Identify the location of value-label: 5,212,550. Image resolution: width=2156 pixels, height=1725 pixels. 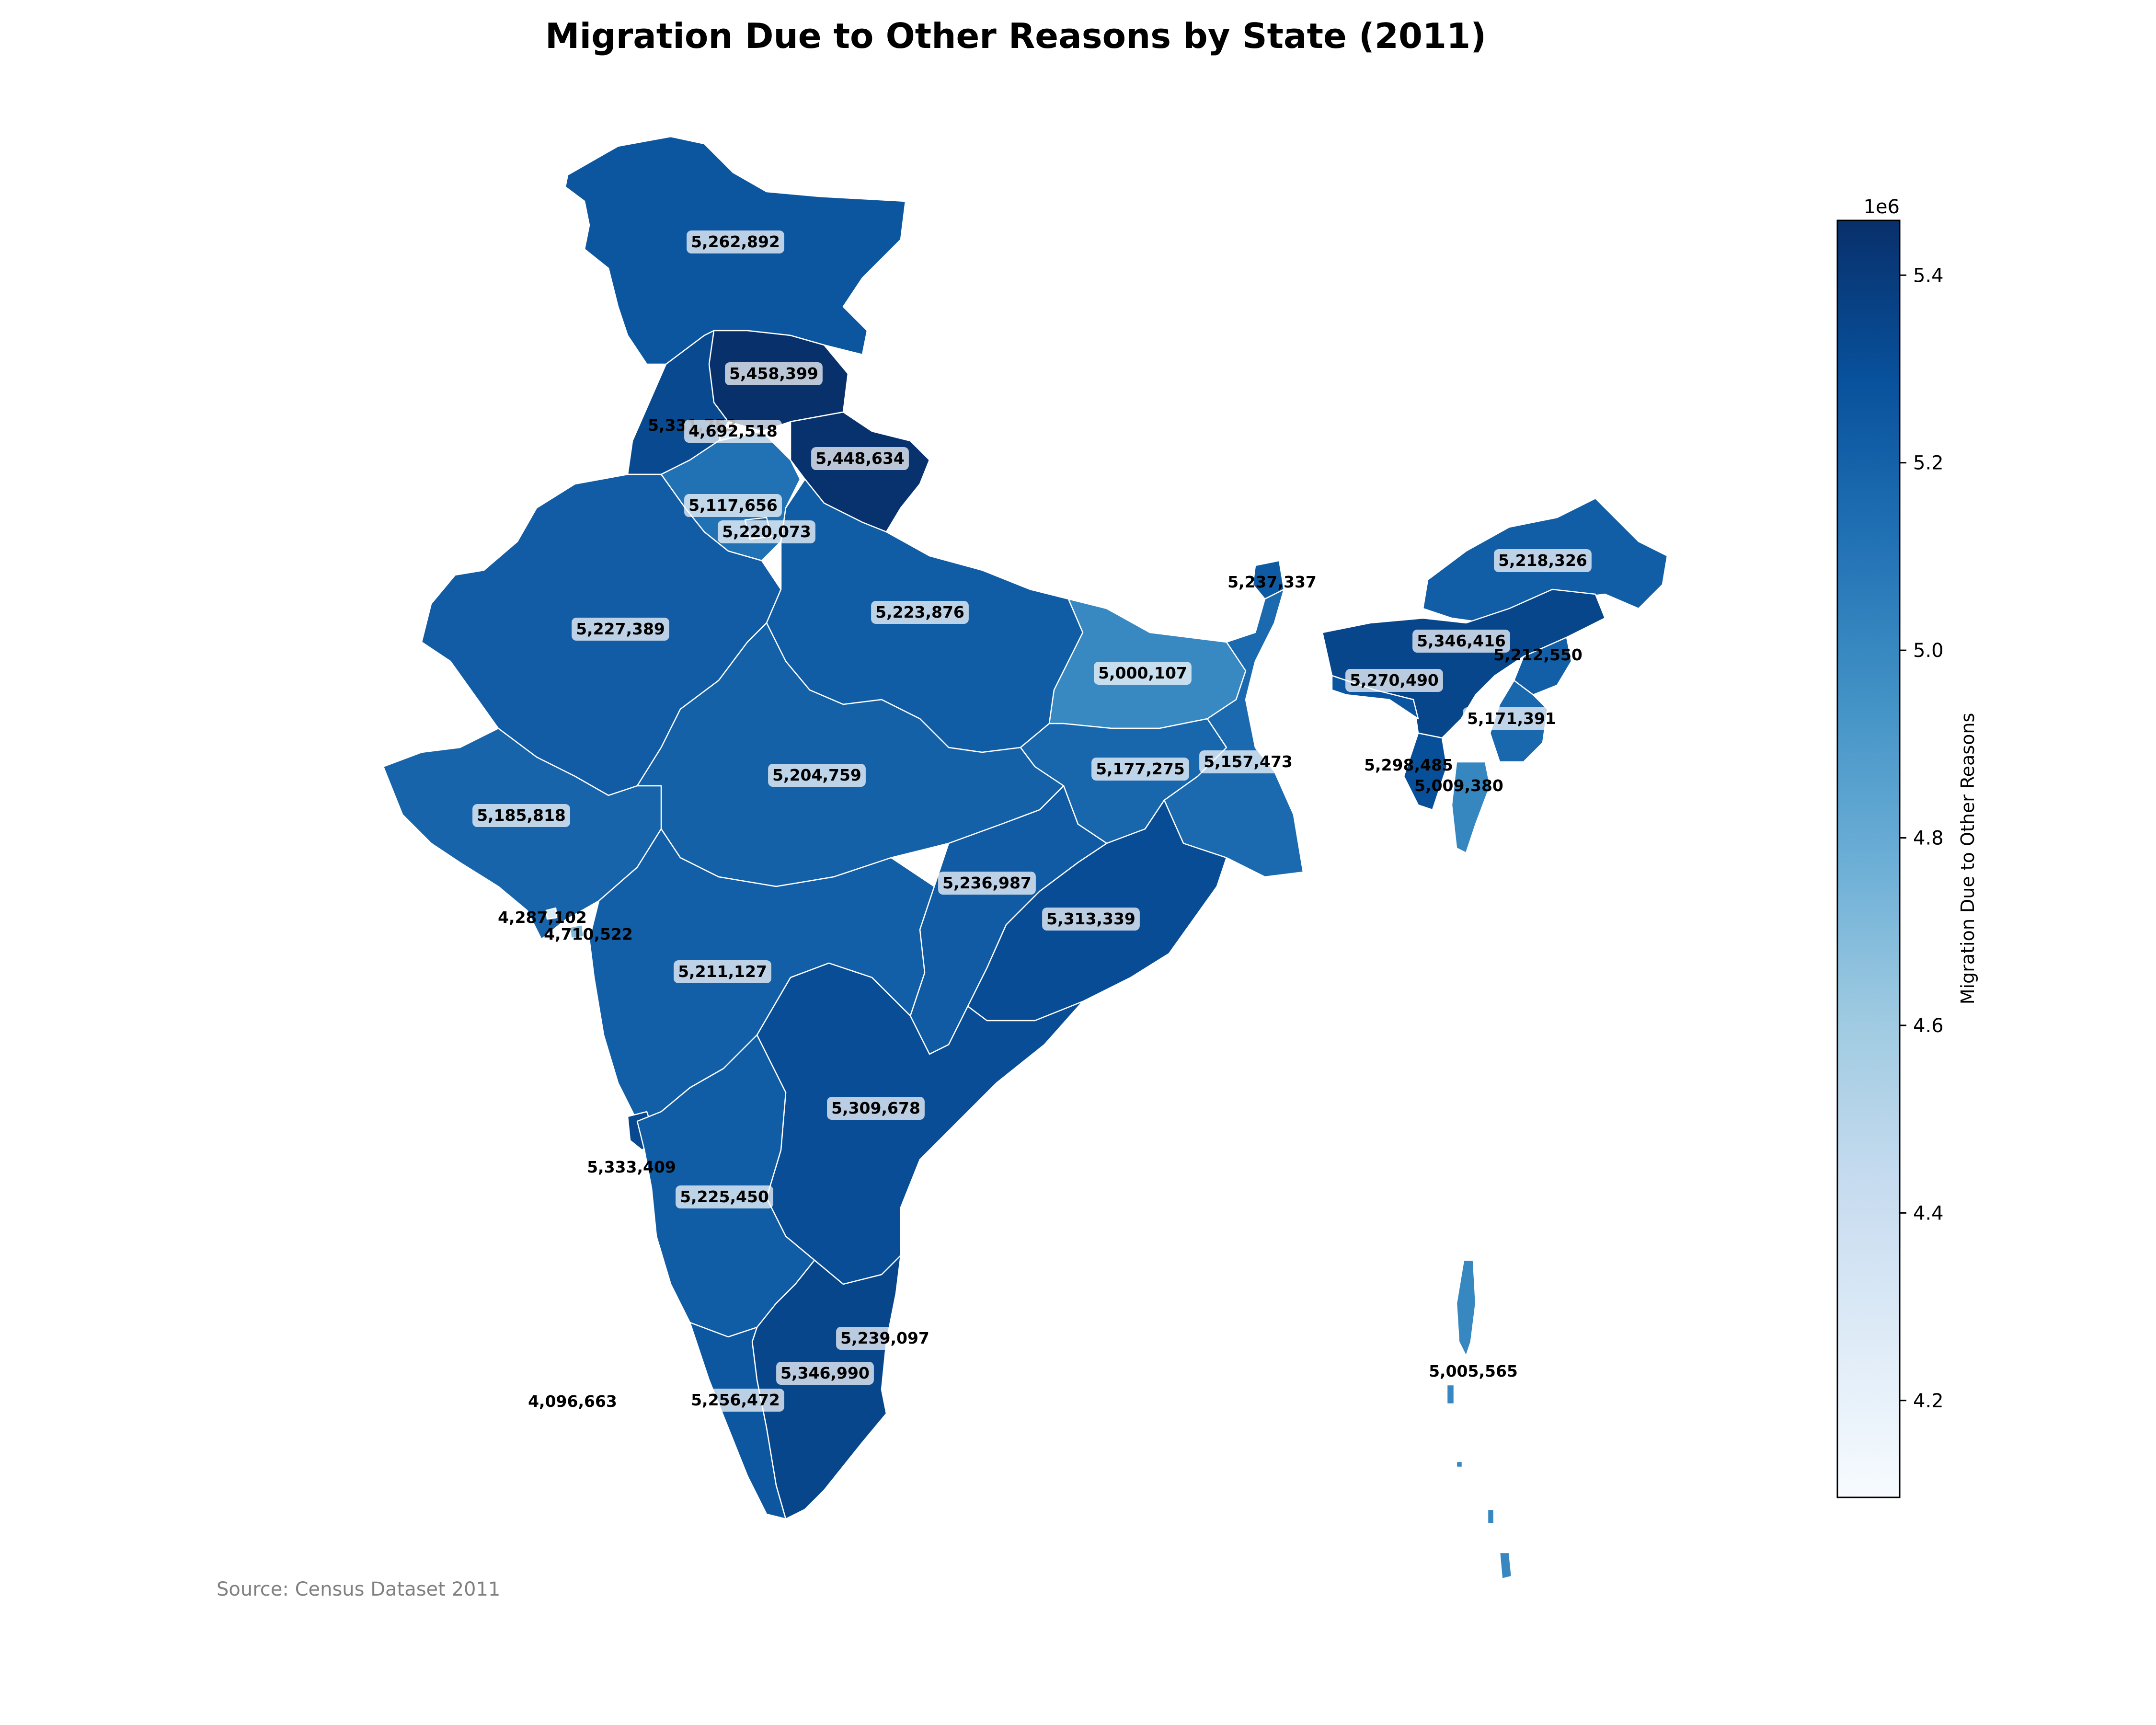
(1538, 654).